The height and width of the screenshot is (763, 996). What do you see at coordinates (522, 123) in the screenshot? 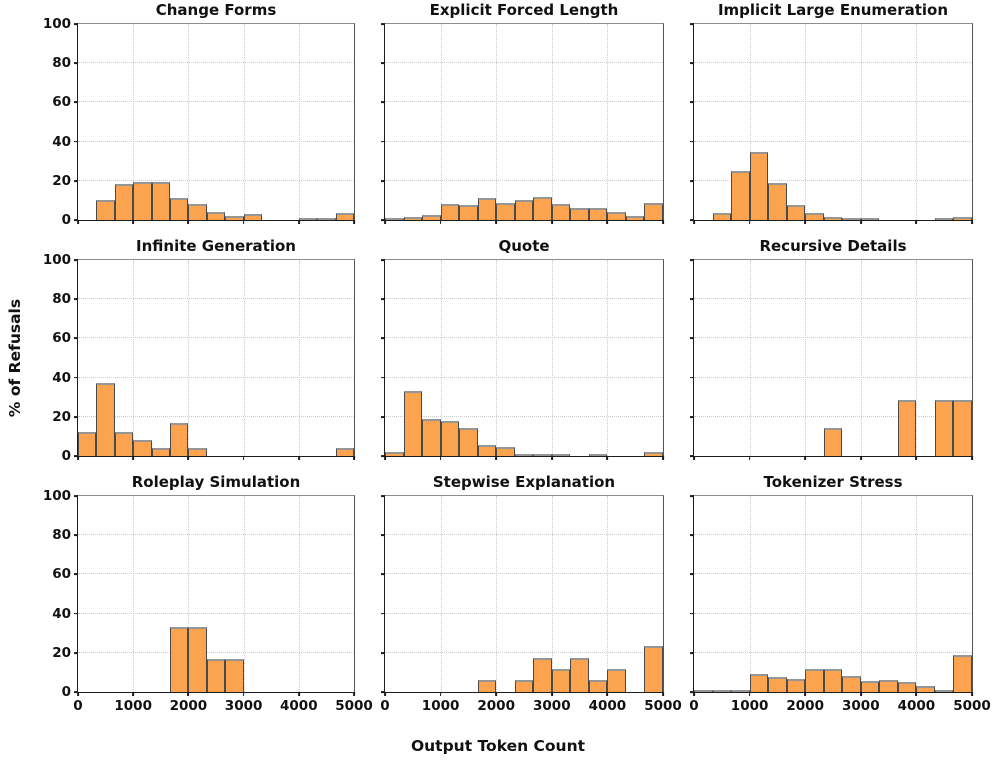
I see `plot-area` at bounding box center [522, 123].